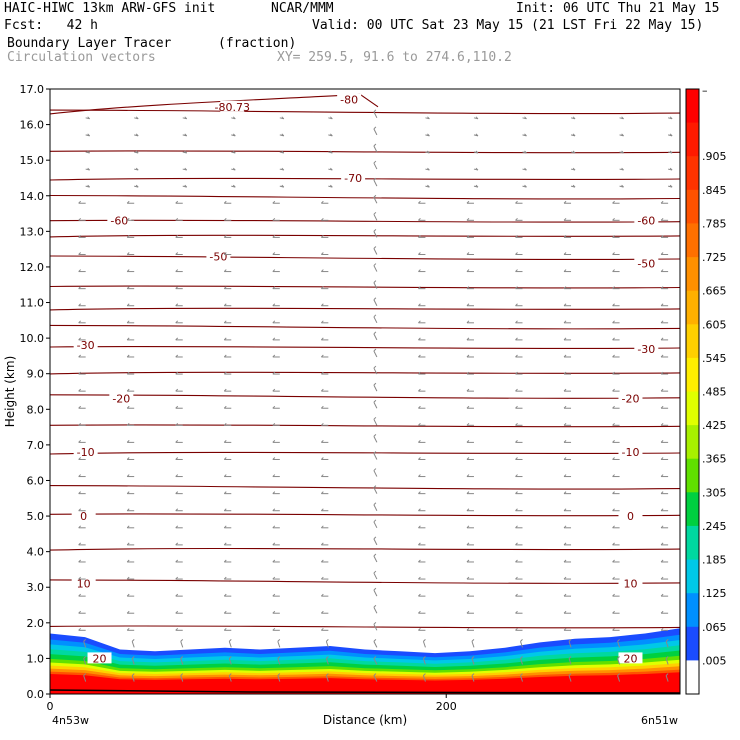 This screenshot has width=740, height=740. I want to click on vectors-label: Circulation vectors, so click(81, 57).